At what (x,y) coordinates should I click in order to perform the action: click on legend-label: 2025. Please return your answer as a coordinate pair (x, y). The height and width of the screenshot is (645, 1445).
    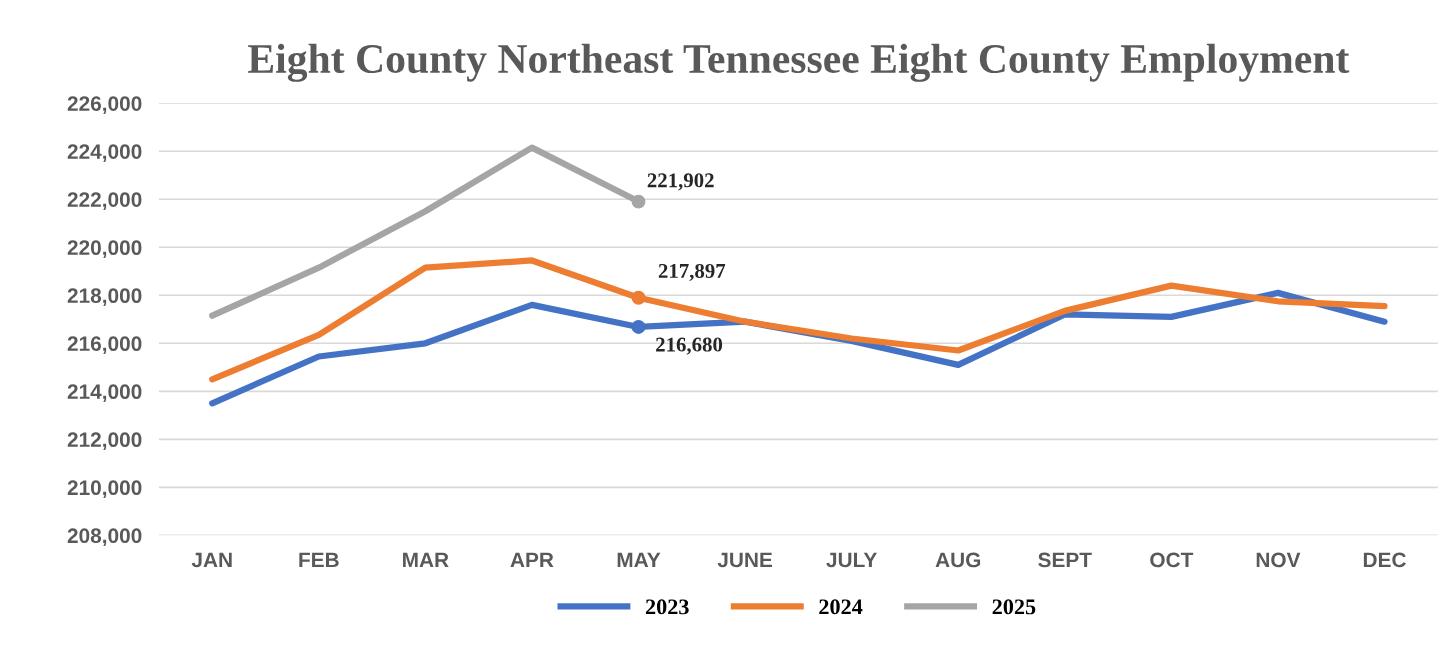
    Looking at the image, I should click on (1014, 607).